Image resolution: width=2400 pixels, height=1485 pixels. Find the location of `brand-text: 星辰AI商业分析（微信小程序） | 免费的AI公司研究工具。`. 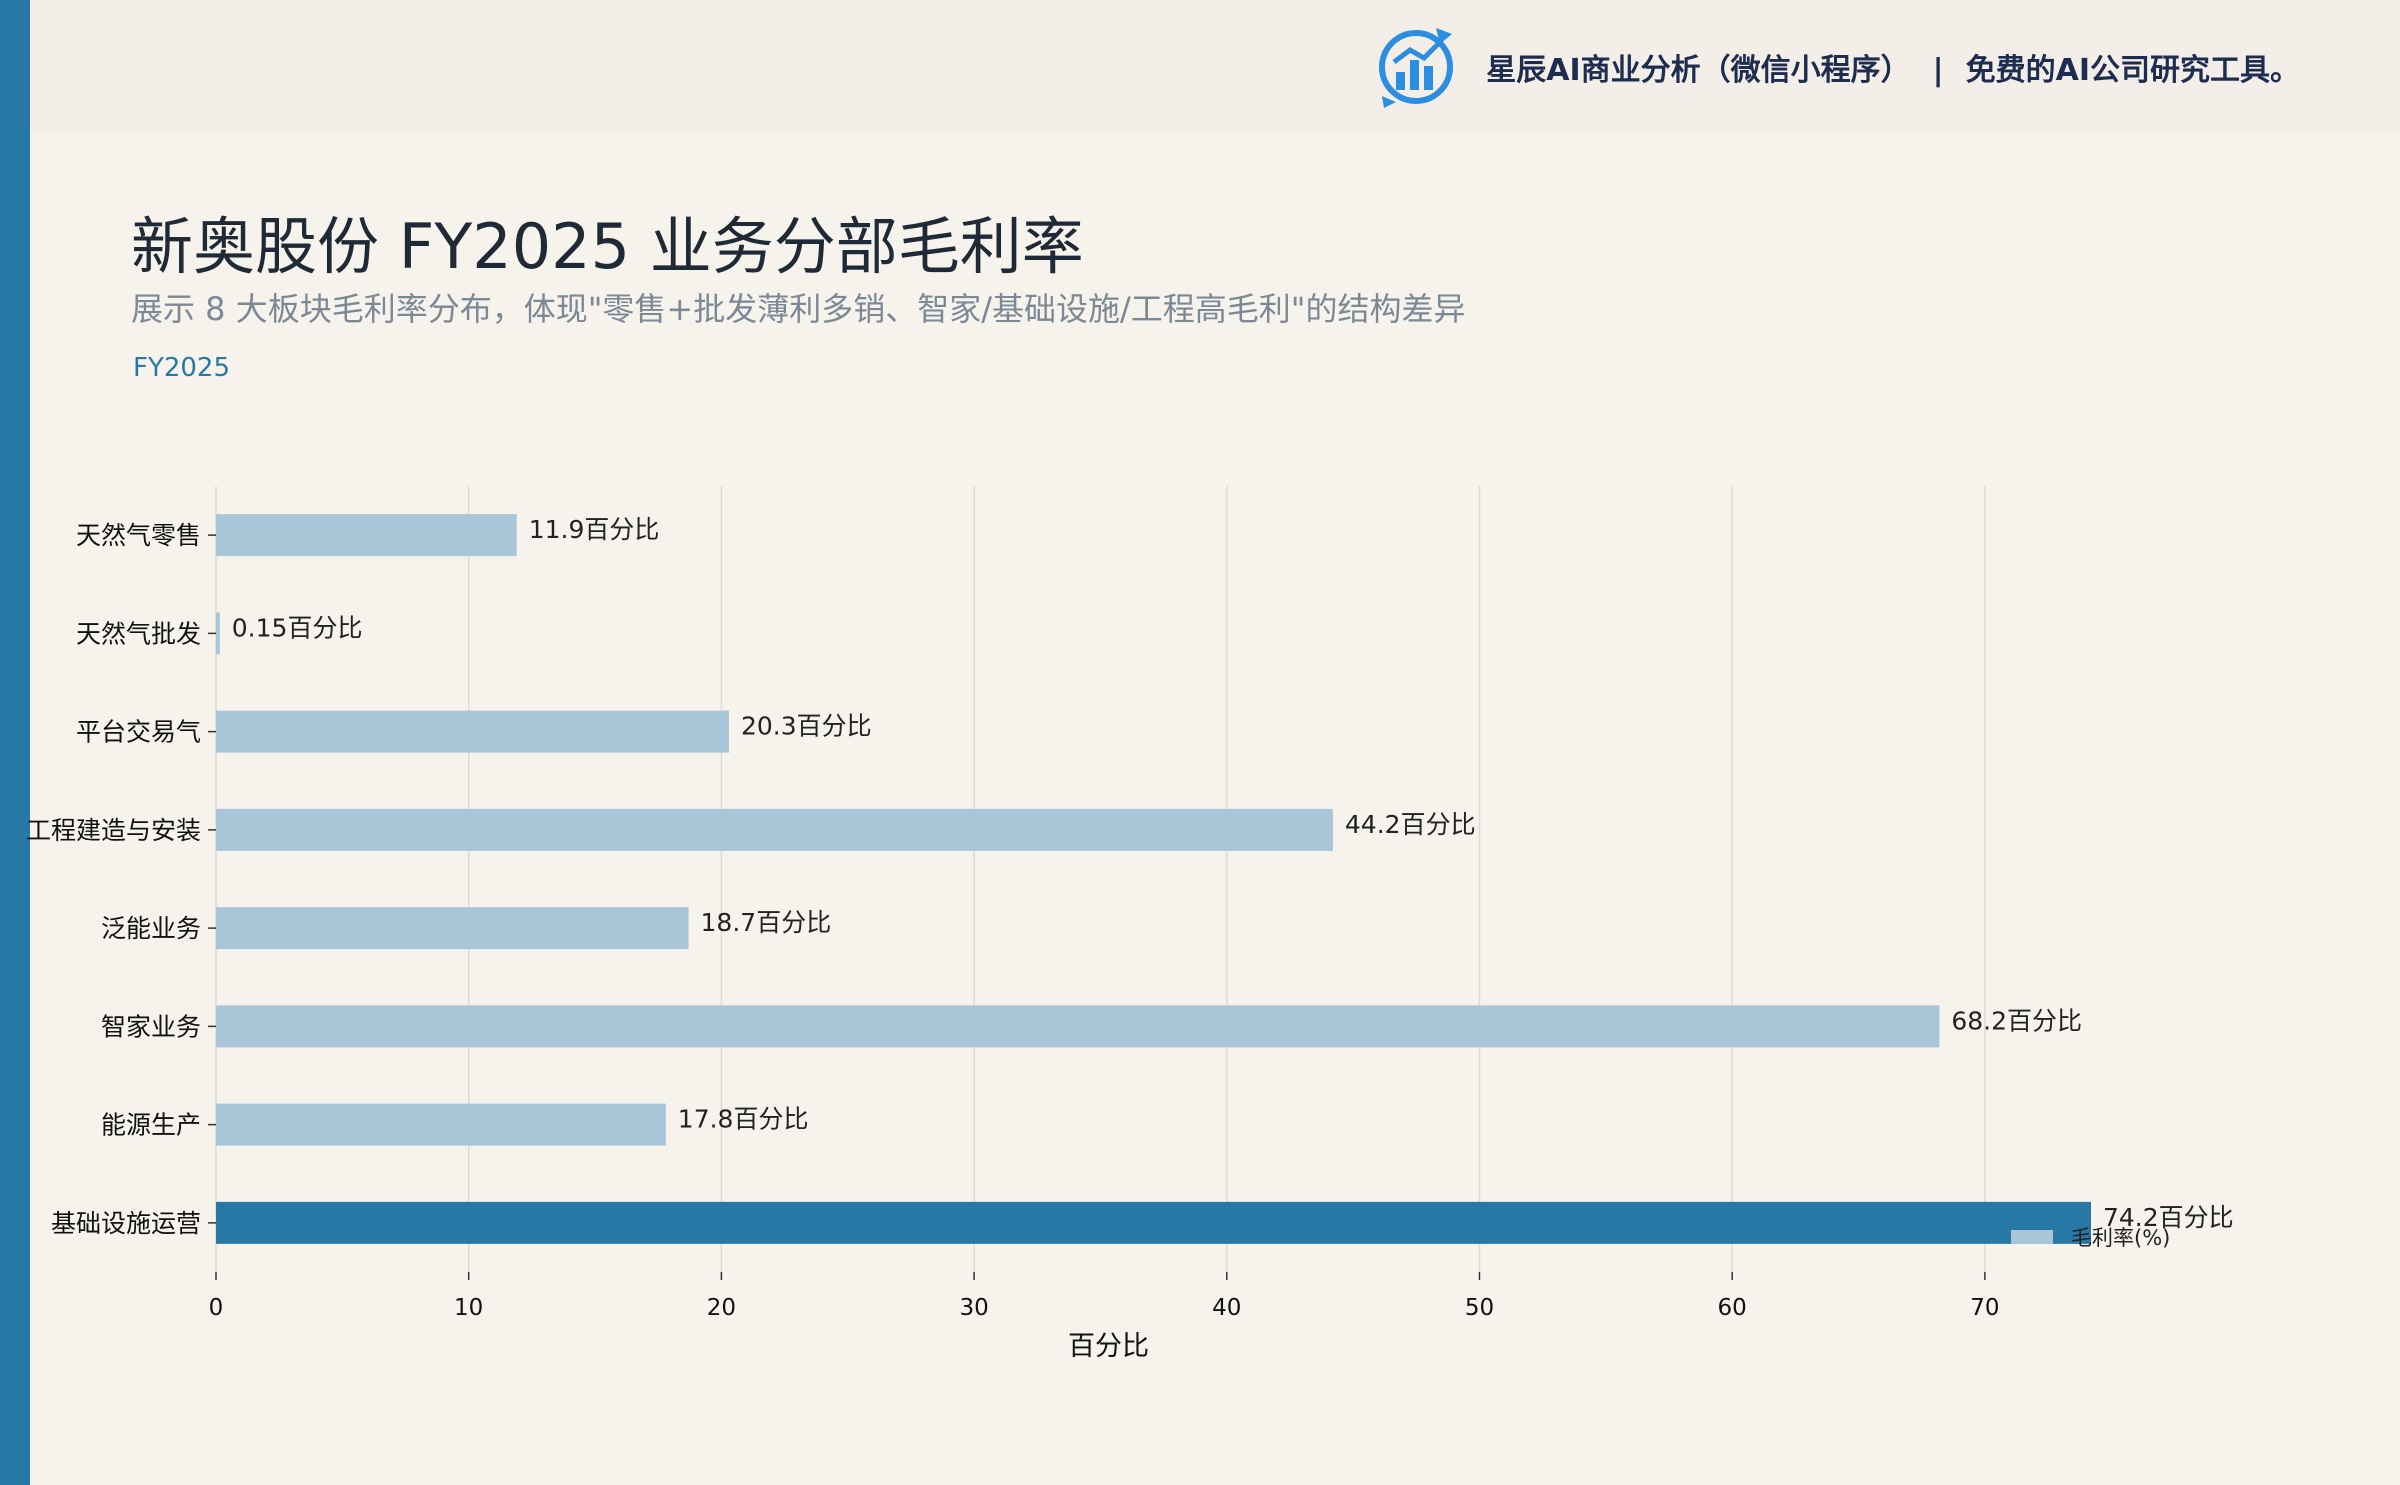

brand-text: 星辰AI商业分析（微信小程序） | 免费的AI公司研究工具。 is located at coordinates (1893, 67).